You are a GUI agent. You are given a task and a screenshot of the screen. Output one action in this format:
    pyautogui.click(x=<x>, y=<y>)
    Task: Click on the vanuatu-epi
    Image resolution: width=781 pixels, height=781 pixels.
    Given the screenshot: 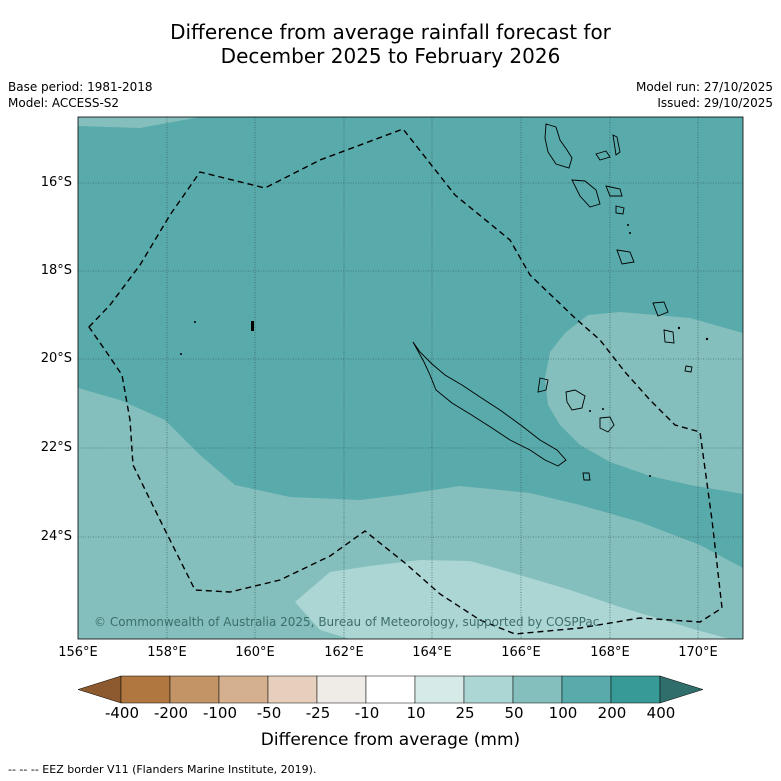 What is the action you would take?
    pyautogui.click(x=620, y=210)
    